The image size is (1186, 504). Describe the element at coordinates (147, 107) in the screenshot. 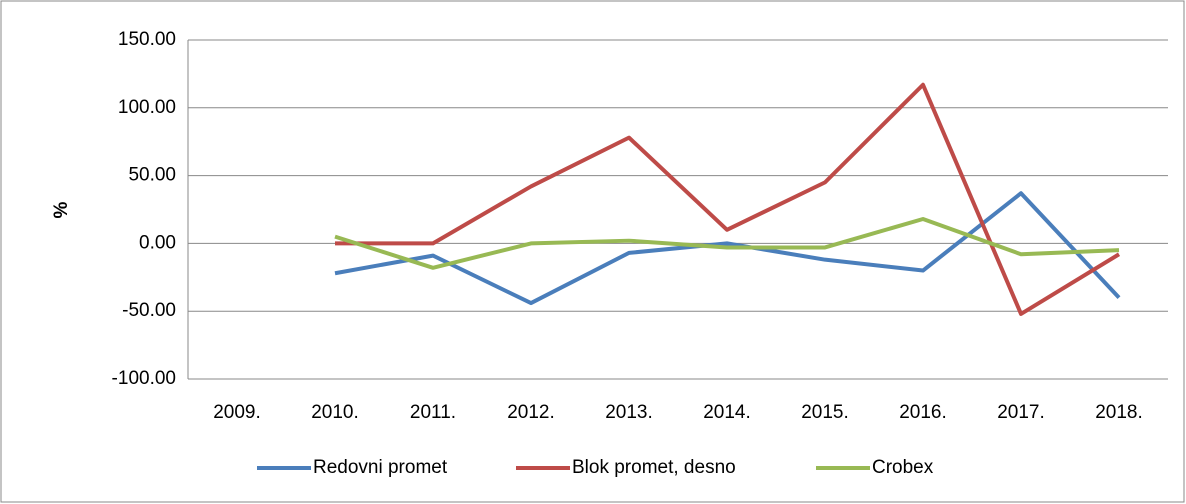

I see `y-tick-label: 100.00` at that location.